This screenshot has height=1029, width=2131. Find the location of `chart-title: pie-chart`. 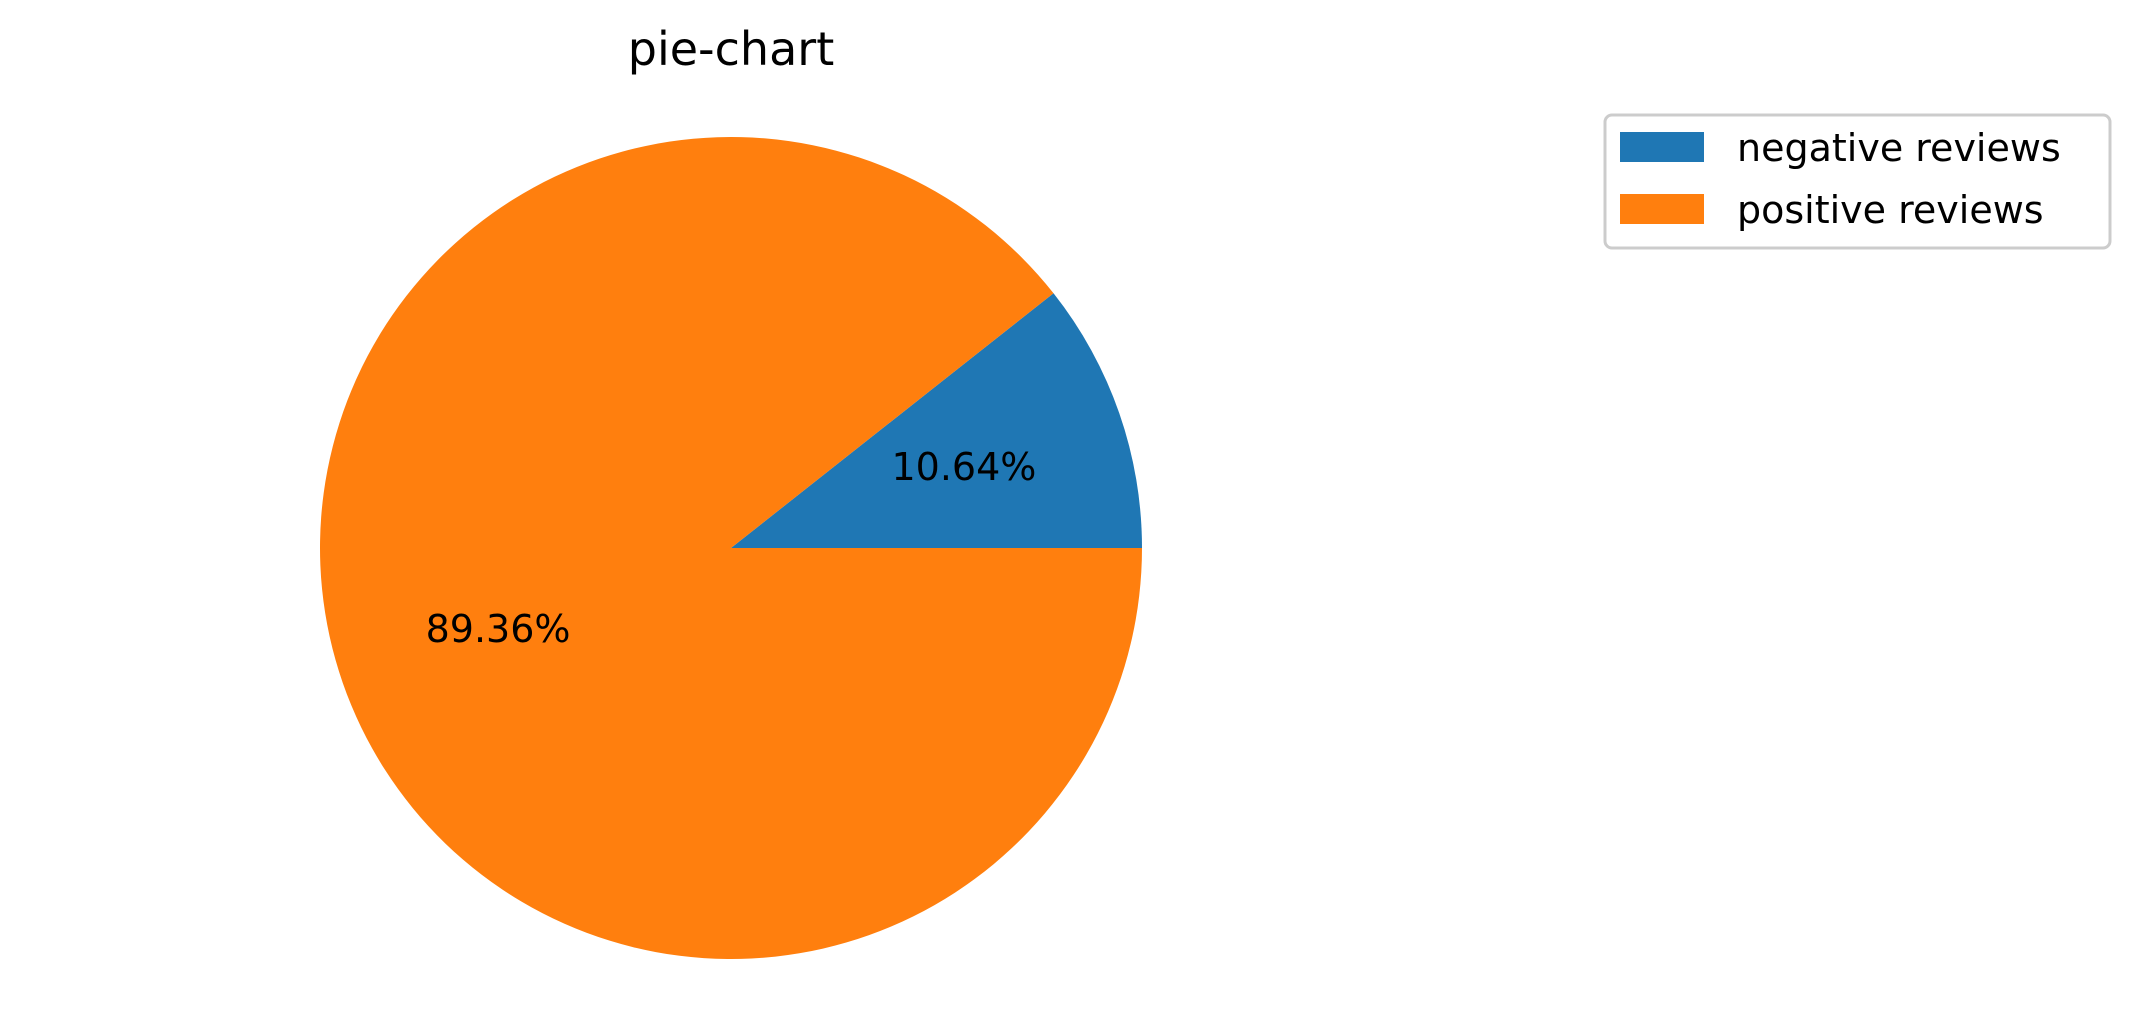

chart-title: pie-chart is located at coordinates (731, 49).